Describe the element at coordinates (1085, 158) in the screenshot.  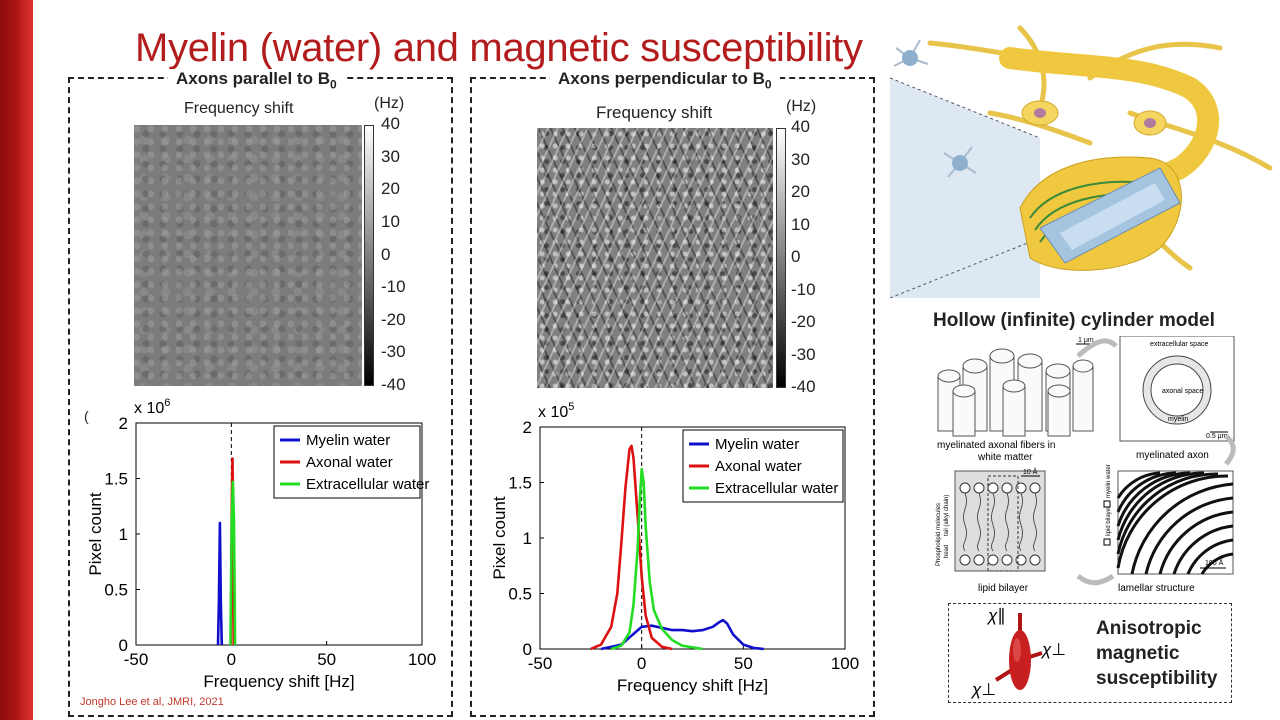
I see `neuron-myelin-illustration-icon` at that location.